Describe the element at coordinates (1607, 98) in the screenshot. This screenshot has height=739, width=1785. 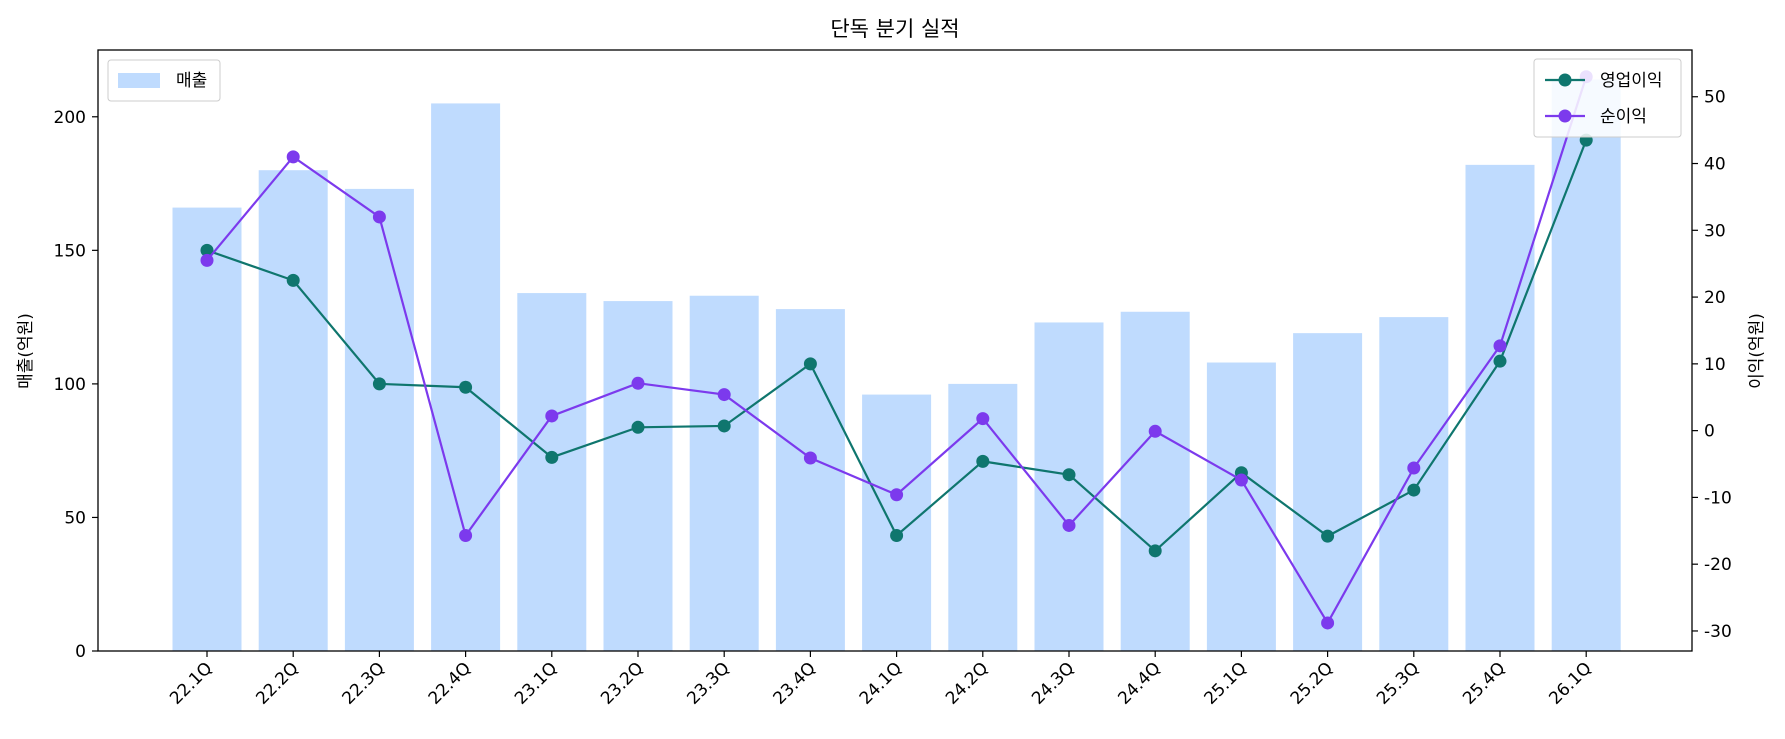
I see `legend-profit: 영업이익 순이익` at that location.